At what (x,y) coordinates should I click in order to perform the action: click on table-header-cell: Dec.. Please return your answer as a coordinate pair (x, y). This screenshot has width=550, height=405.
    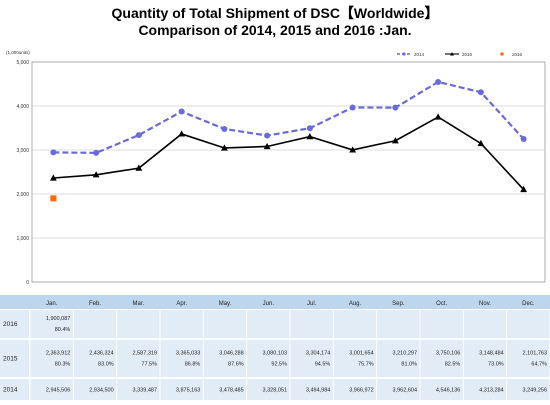
    Looking at the image, I should click on (528, 304).